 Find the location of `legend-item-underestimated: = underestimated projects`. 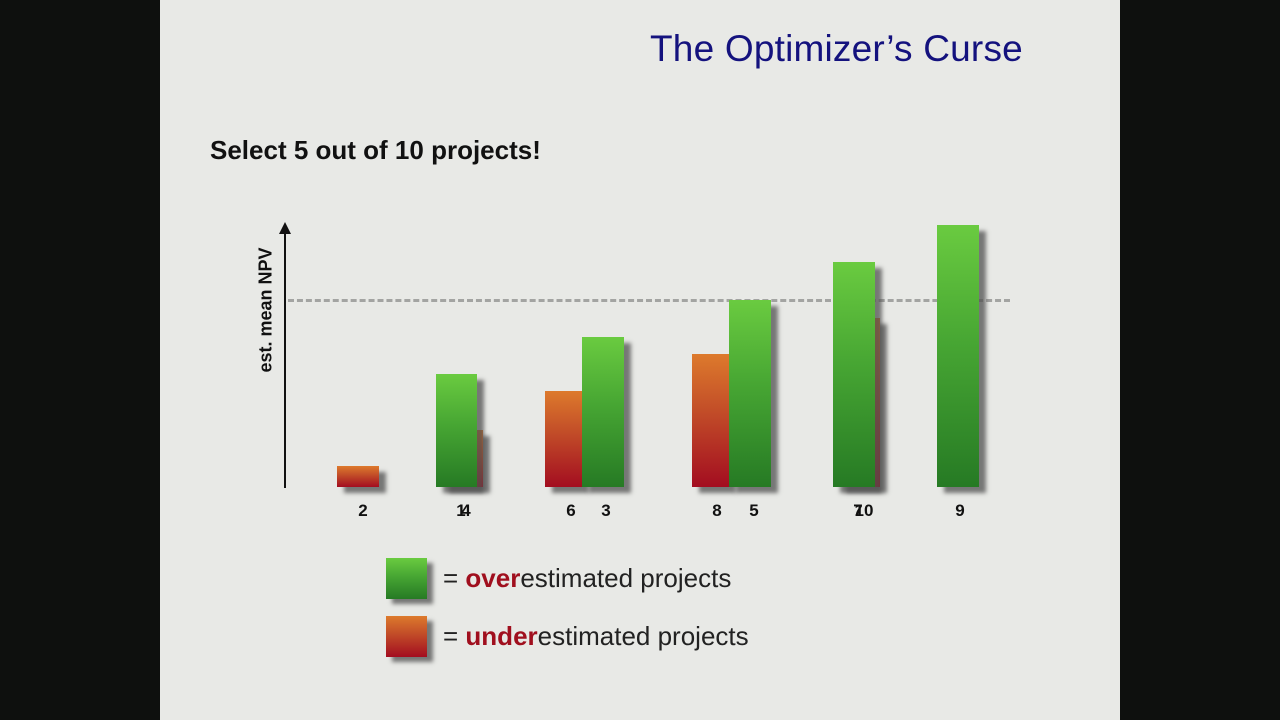

legend-item-underestimated: = underestimated projects is located at coordinates (567, 636).